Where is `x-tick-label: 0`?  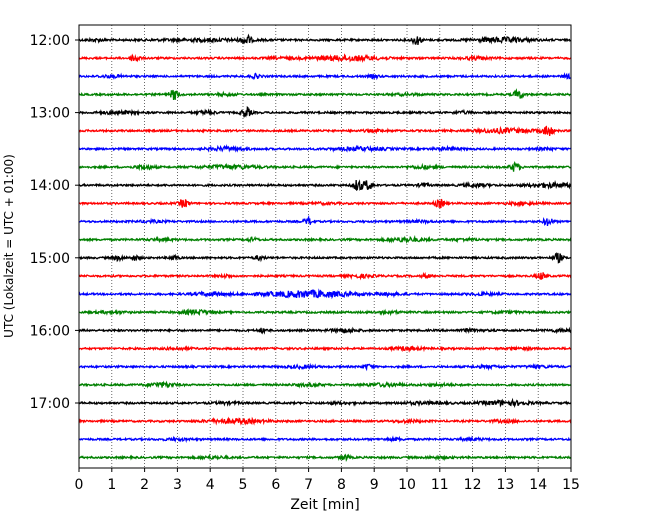
x-tick-label: 0 is located at coordinates (79, 485).